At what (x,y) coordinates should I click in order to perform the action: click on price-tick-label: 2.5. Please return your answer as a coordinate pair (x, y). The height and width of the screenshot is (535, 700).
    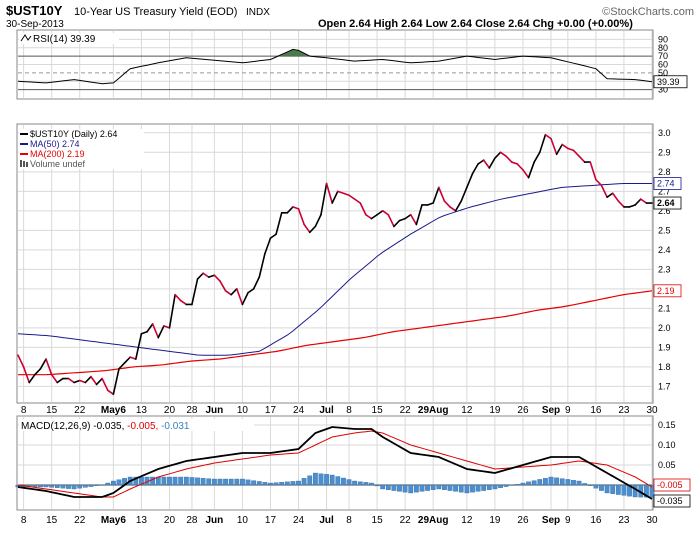
    Looking at the image, I should click on (664, 230).